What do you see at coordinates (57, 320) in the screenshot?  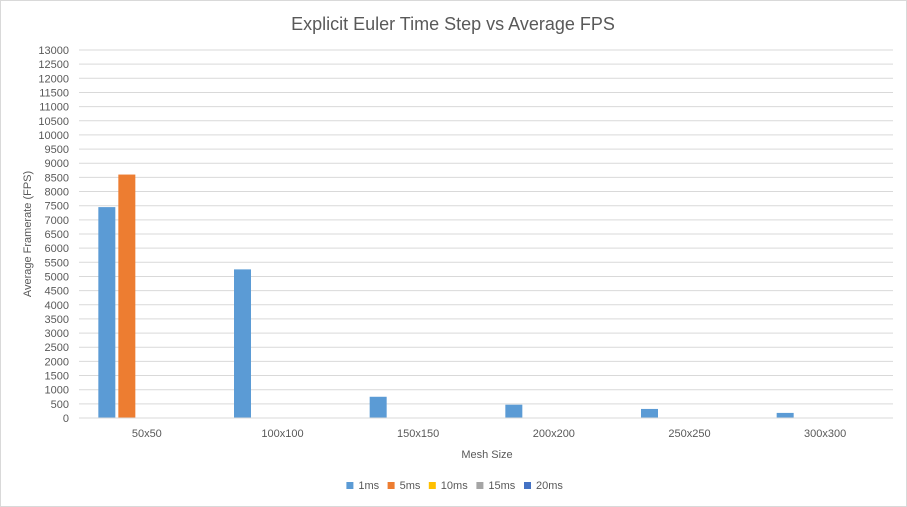 I see `y-tick-label: 3500` at bounding box center [57, 320].